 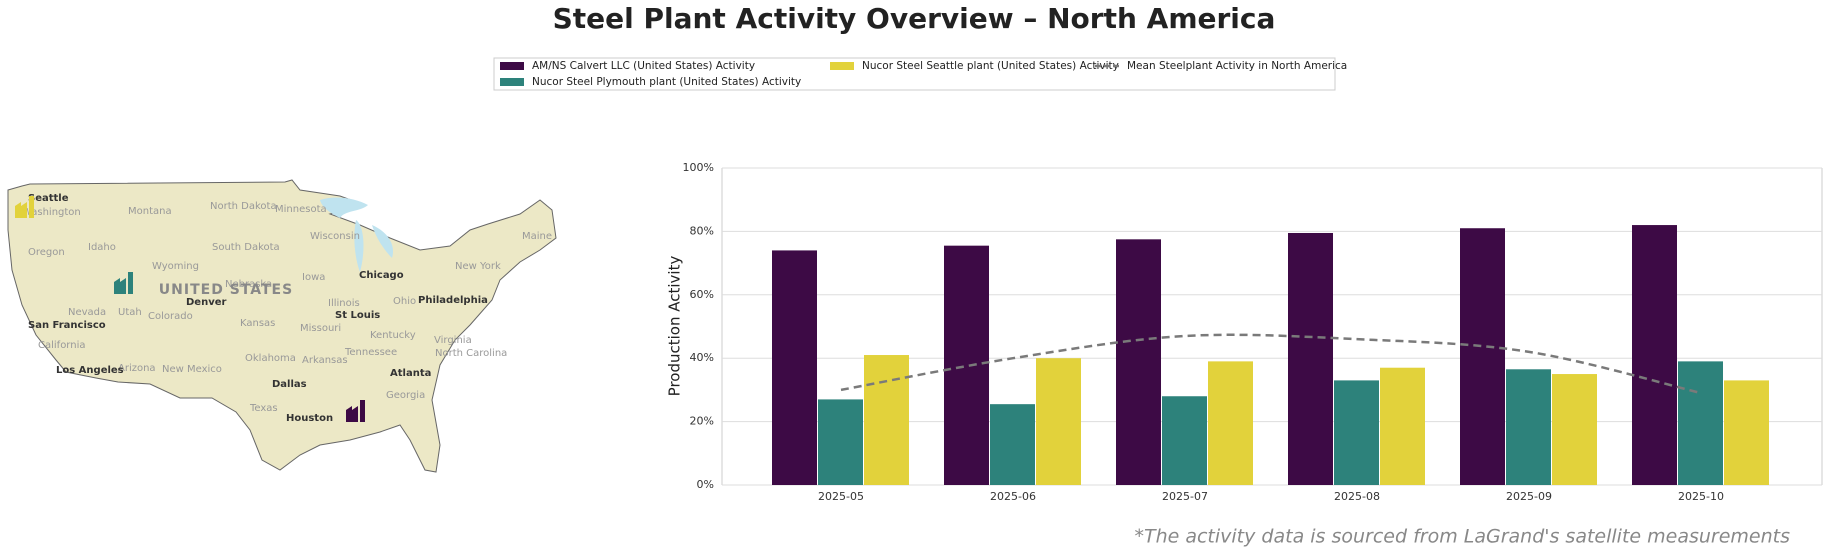 What do you see at coordinates (320, 328) in the screenshot?
I see `map-label: Missouri` at bounding box center [320, 328].